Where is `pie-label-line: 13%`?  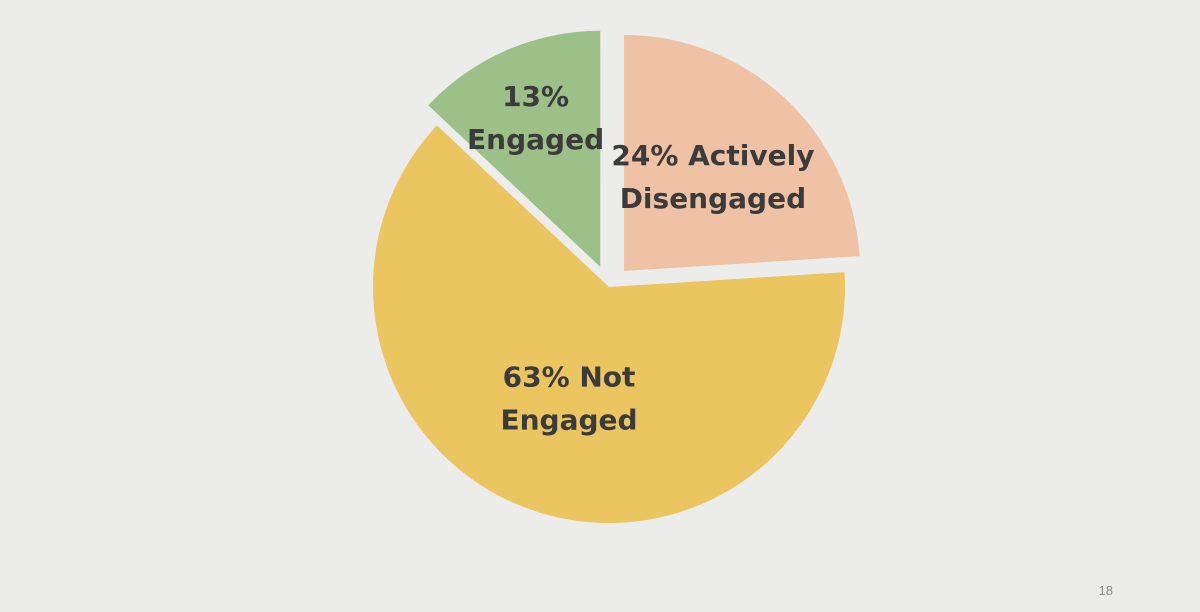
pie-label-line: 13% is located at coordinates (535, 96).